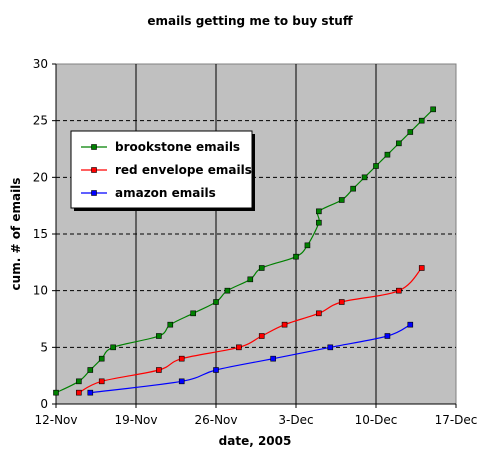  I want to click on legend-label: brookstone emails, so click(177, 147).